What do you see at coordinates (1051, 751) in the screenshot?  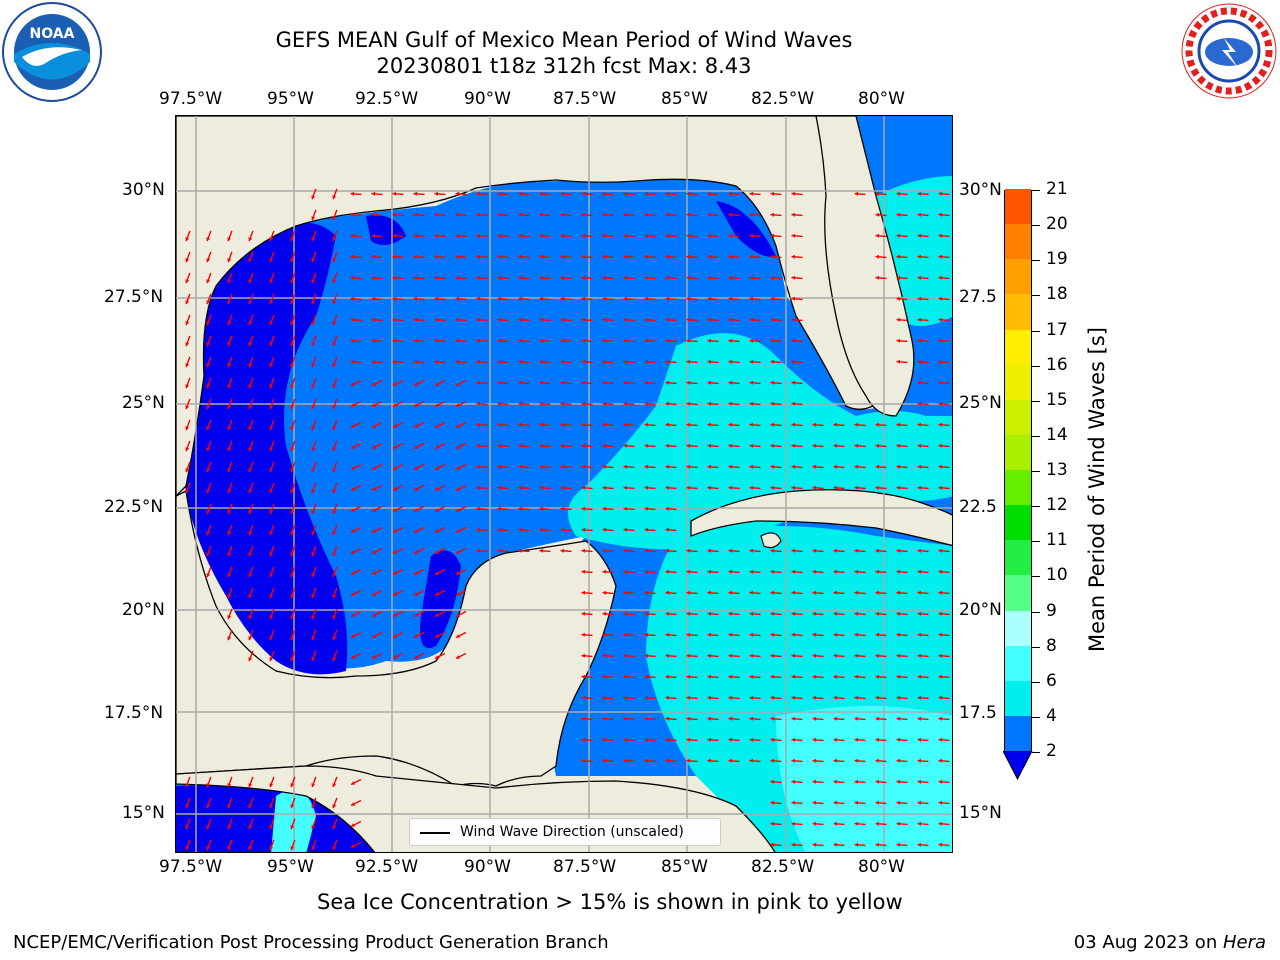 I see `colorbar-tick-label: 2` at bounding box center [1051, 751].